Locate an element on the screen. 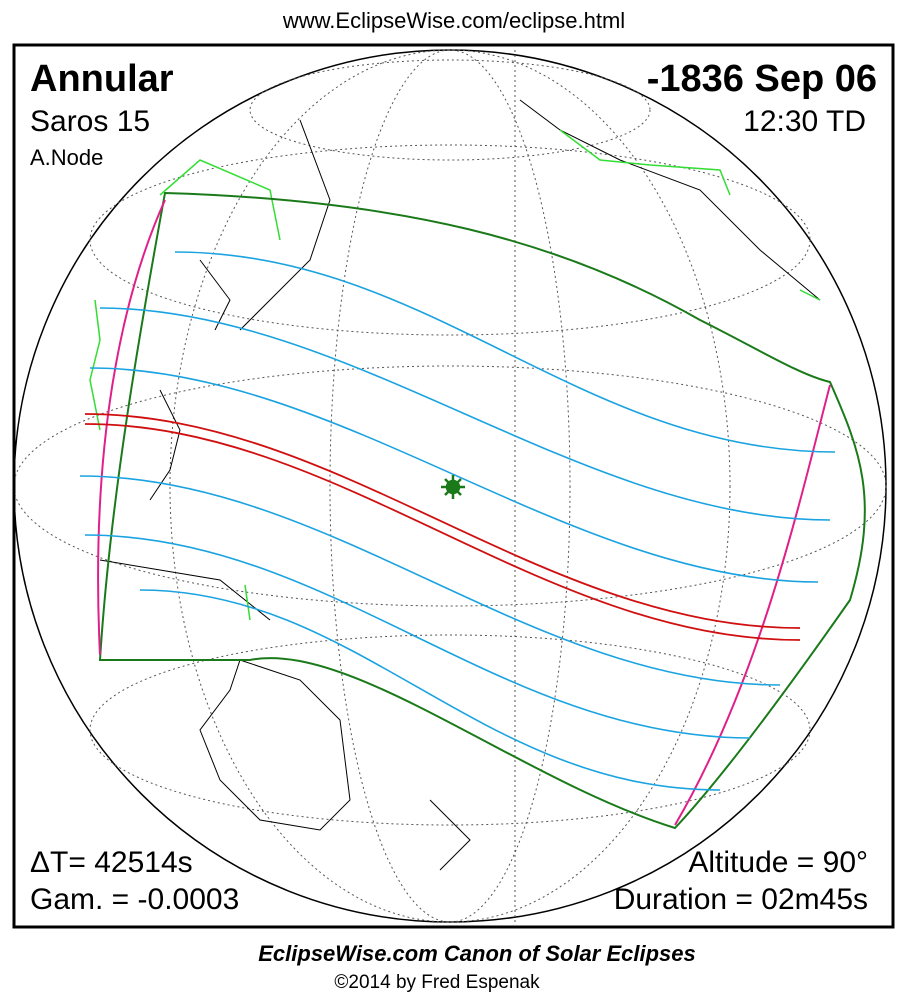 This screenshot has width=908, height=1004. time: 12:30 TD is located at coordinates (804, 121).